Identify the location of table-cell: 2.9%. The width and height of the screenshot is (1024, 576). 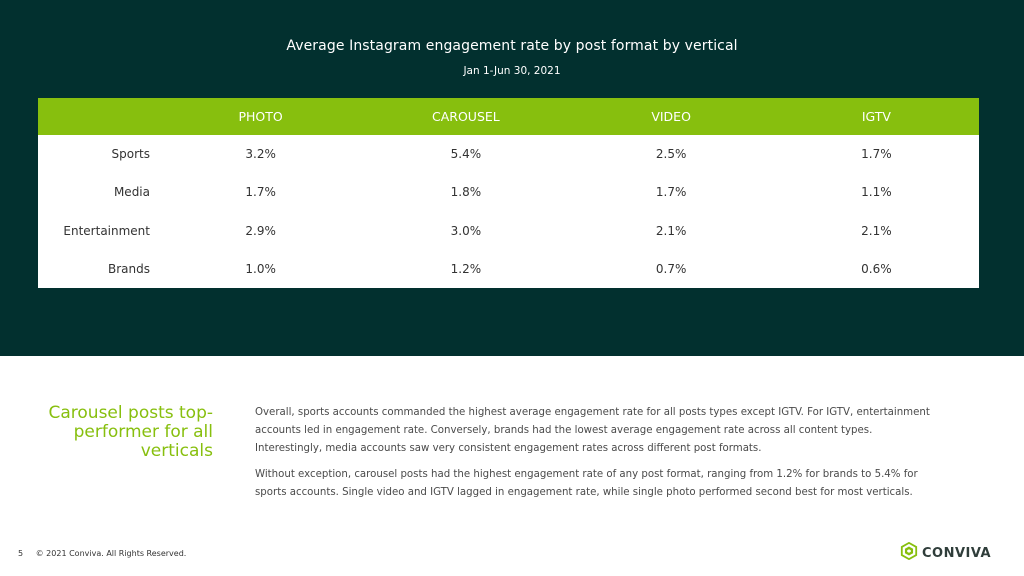
(260, 230).